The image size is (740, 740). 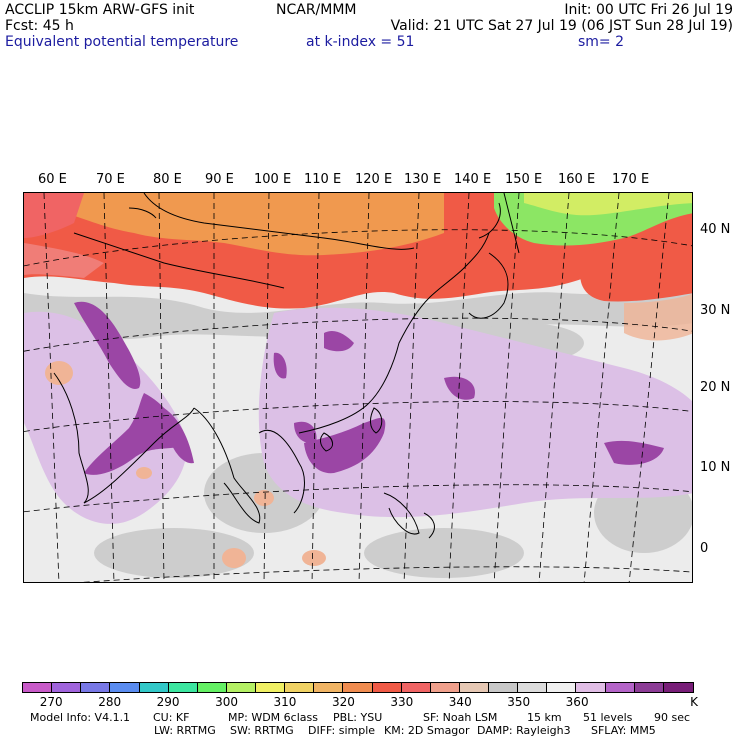 I want to click on forecast-hour: Fcst: 45 h, so click(x=39, y=26).